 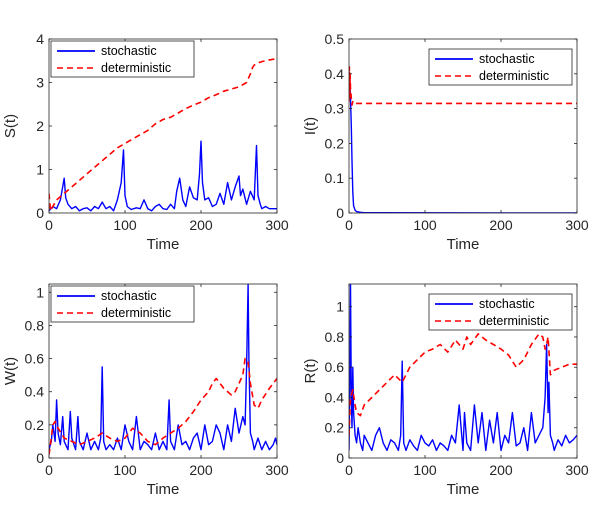 I want to click on y-axis-label: I(t), so click(x=310, y=126).